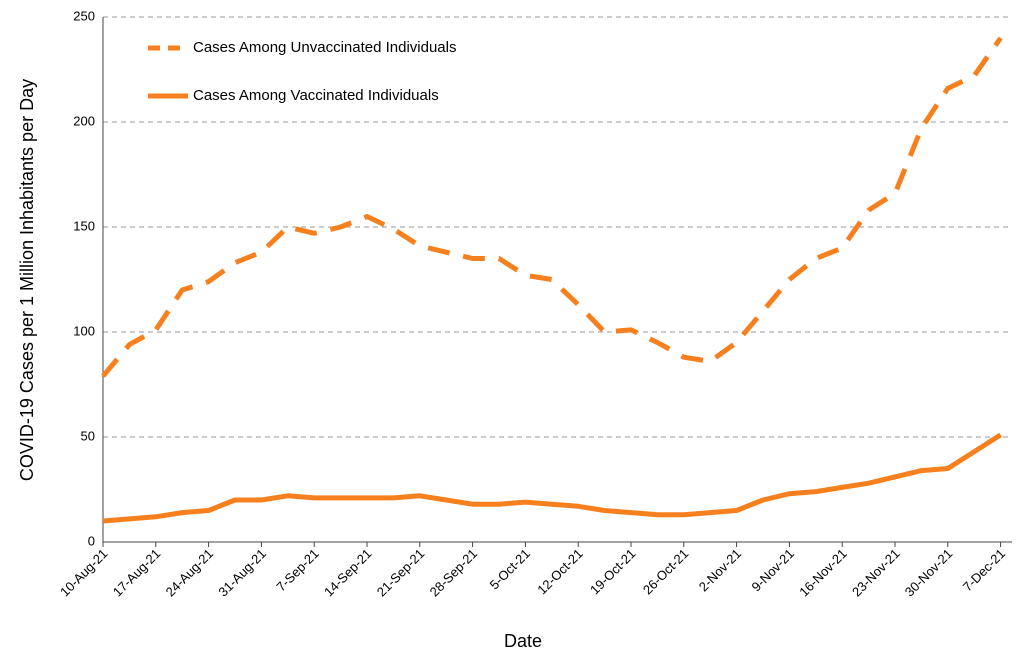 This screenshot has width=1021, height=656. Describe the element at coordinates (88, 435) in the screenshot. I see `y-tick-label: 50` at that location.